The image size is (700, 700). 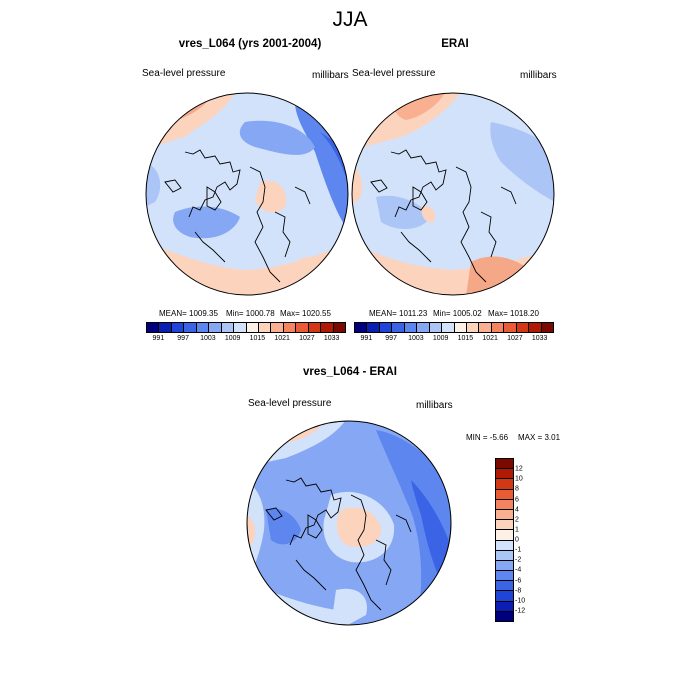 I want to click on panel-2-variable-label: Sea-level pressure, so click(x=394, y=73).